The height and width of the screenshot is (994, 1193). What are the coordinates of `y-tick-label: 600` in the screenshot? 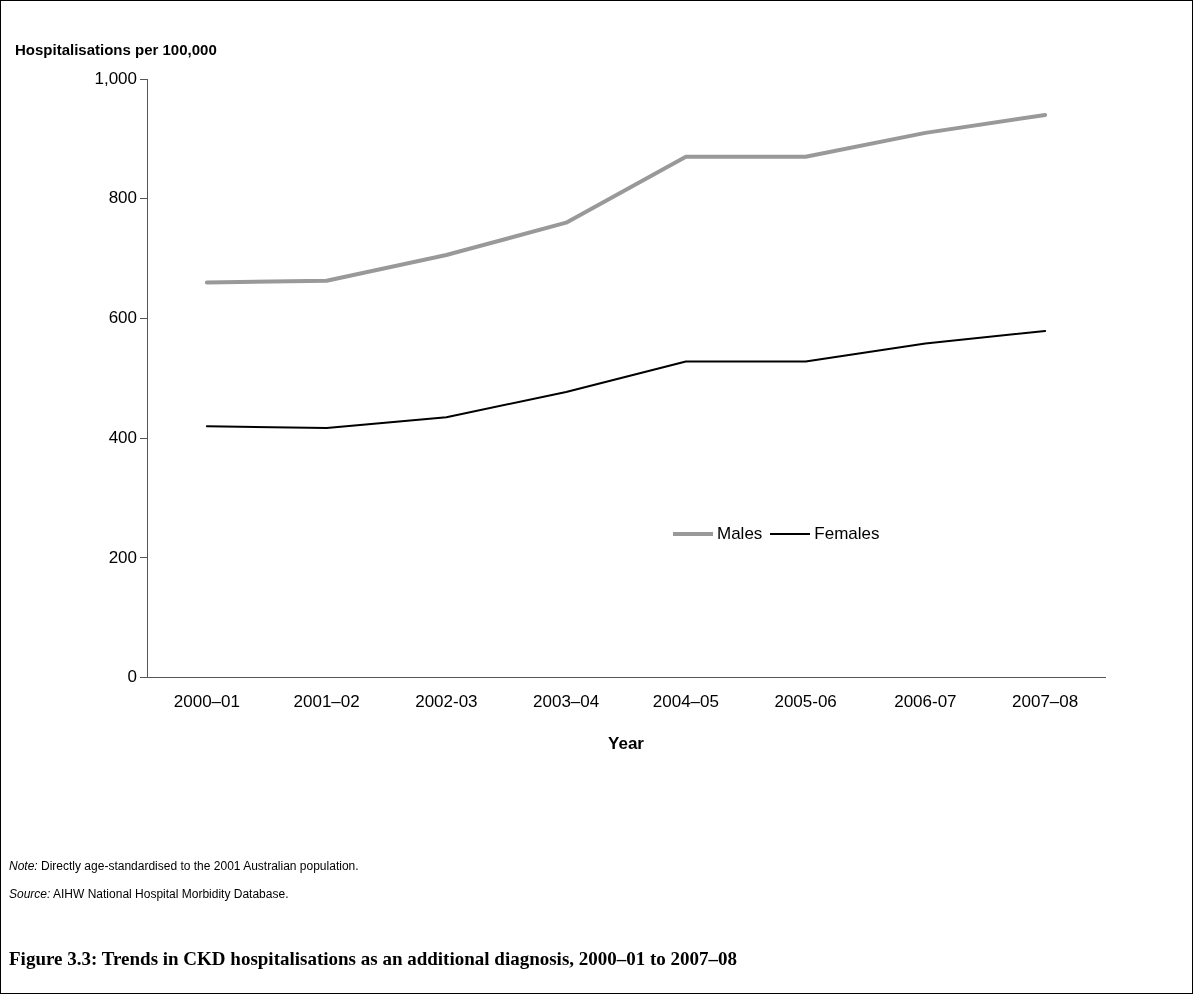 It's located at (122, 318).